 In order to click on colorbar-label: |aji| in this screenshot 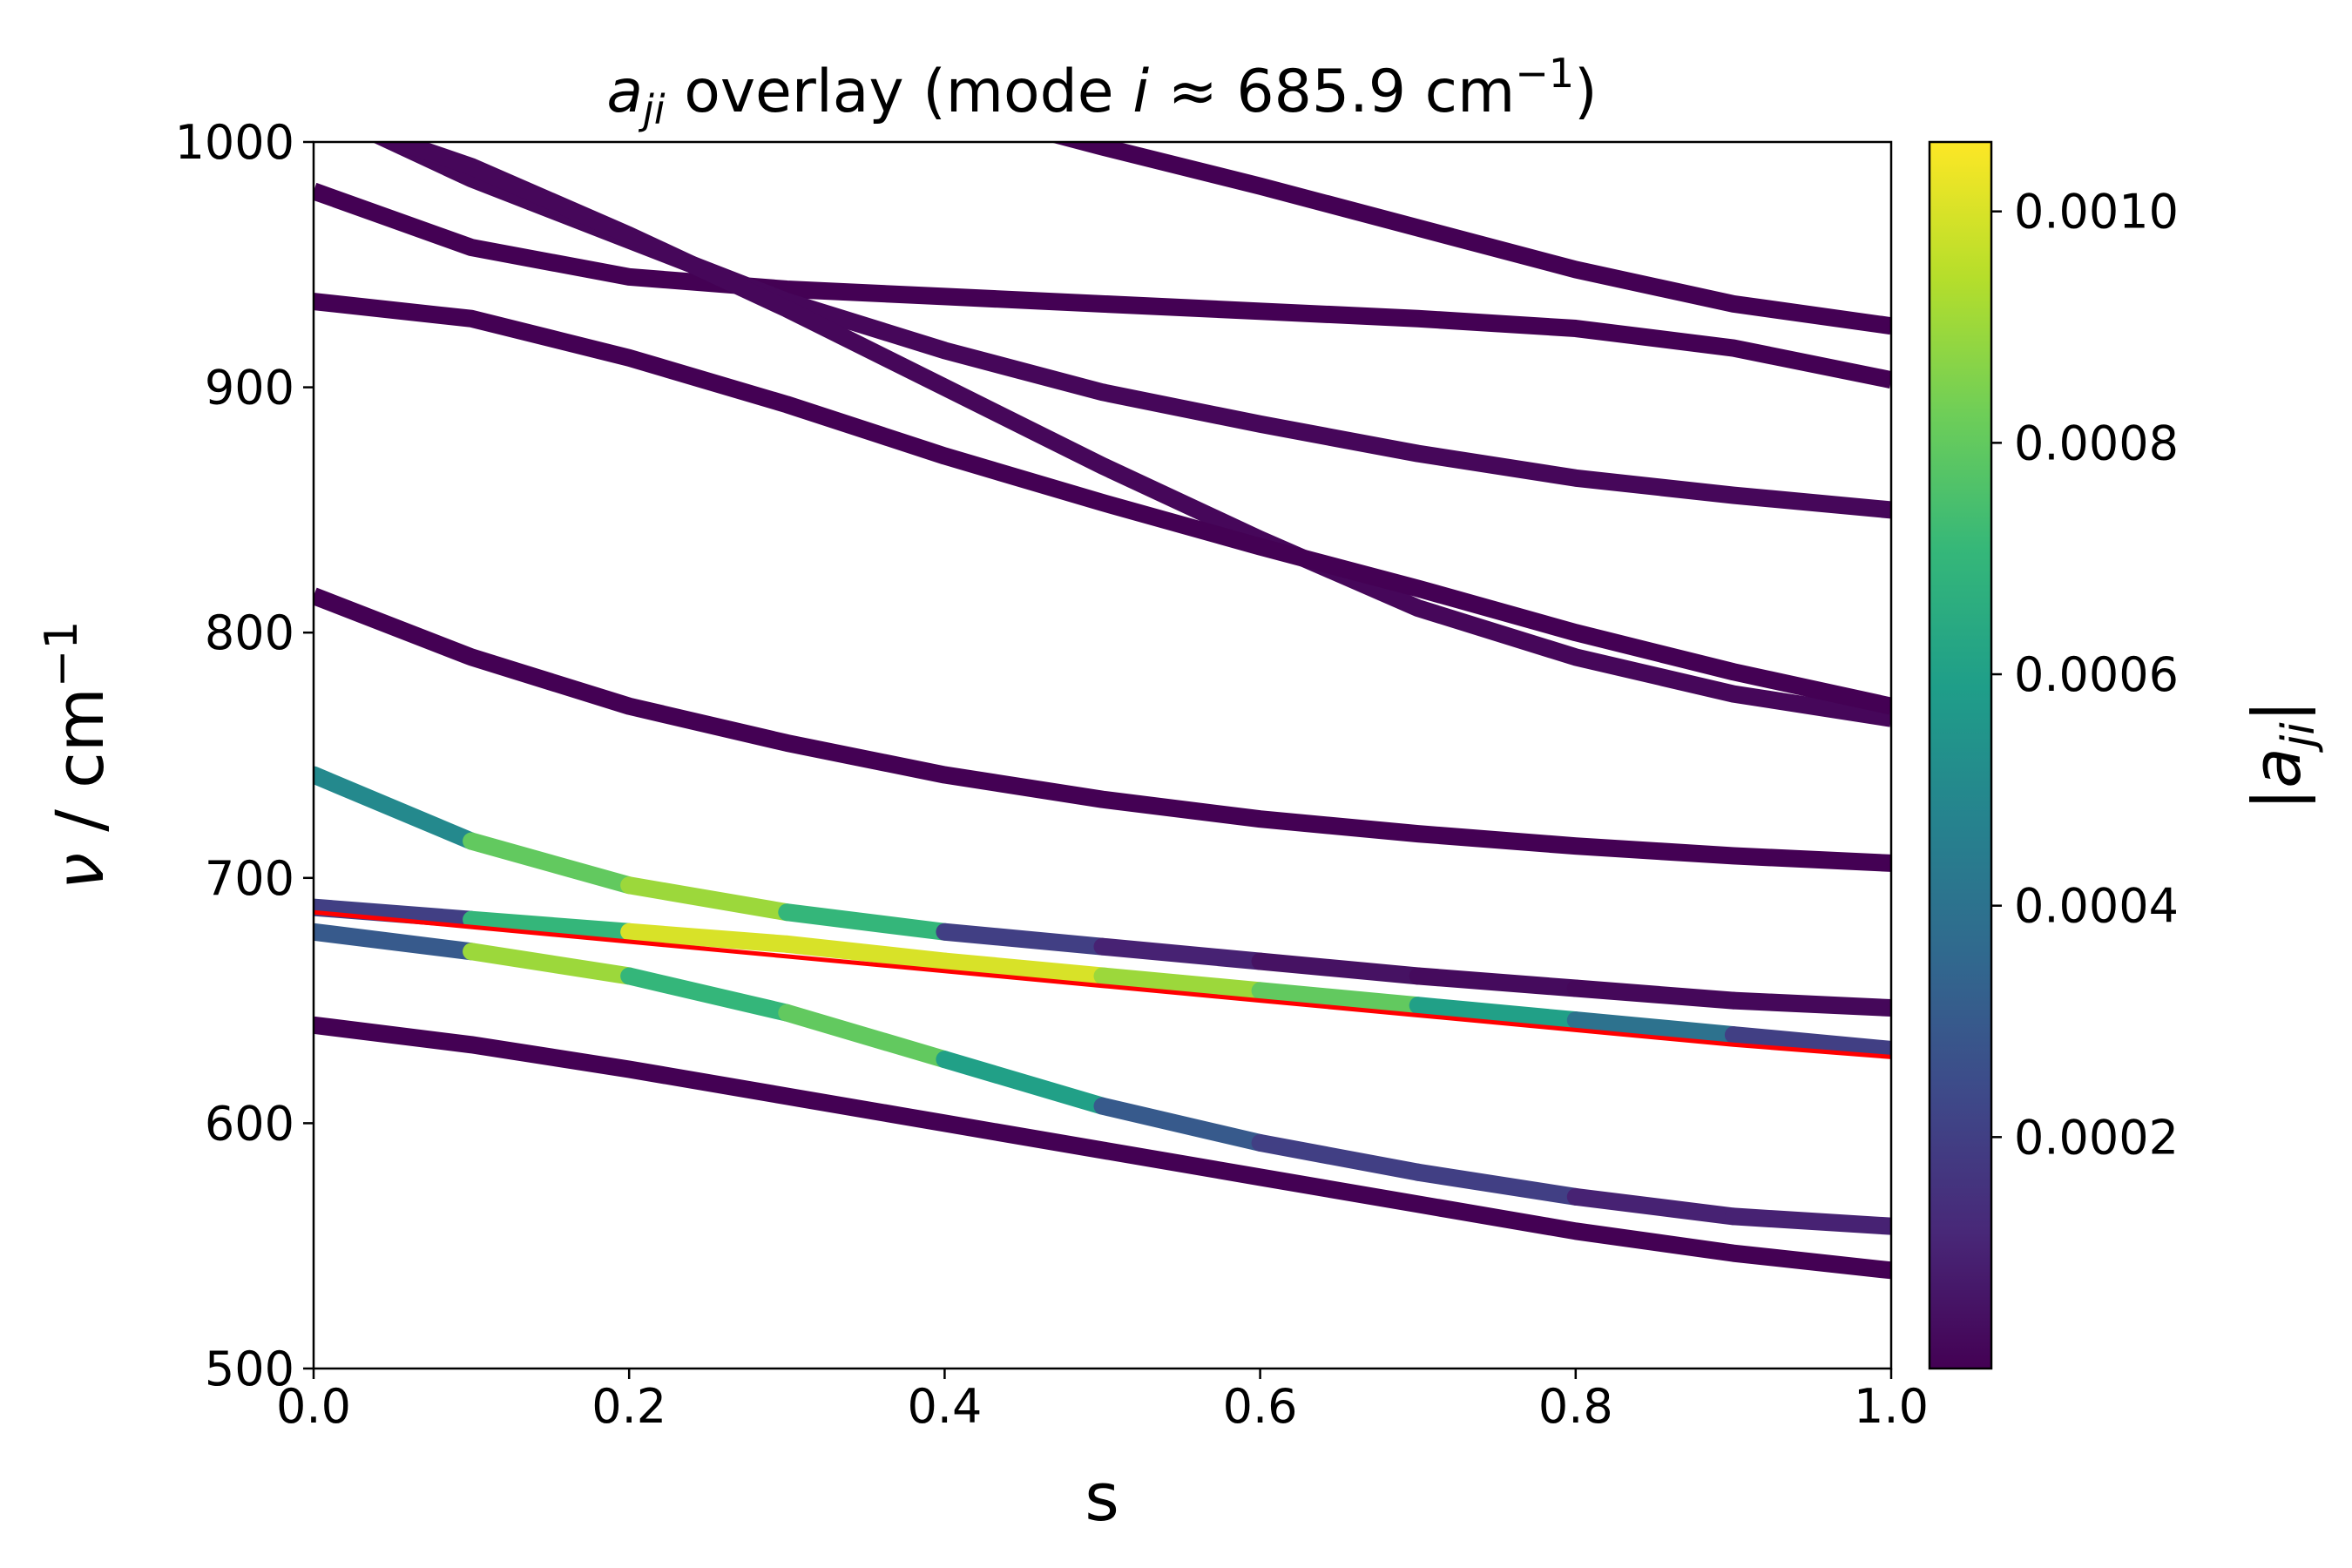, I will do `click(2281, 756)`.